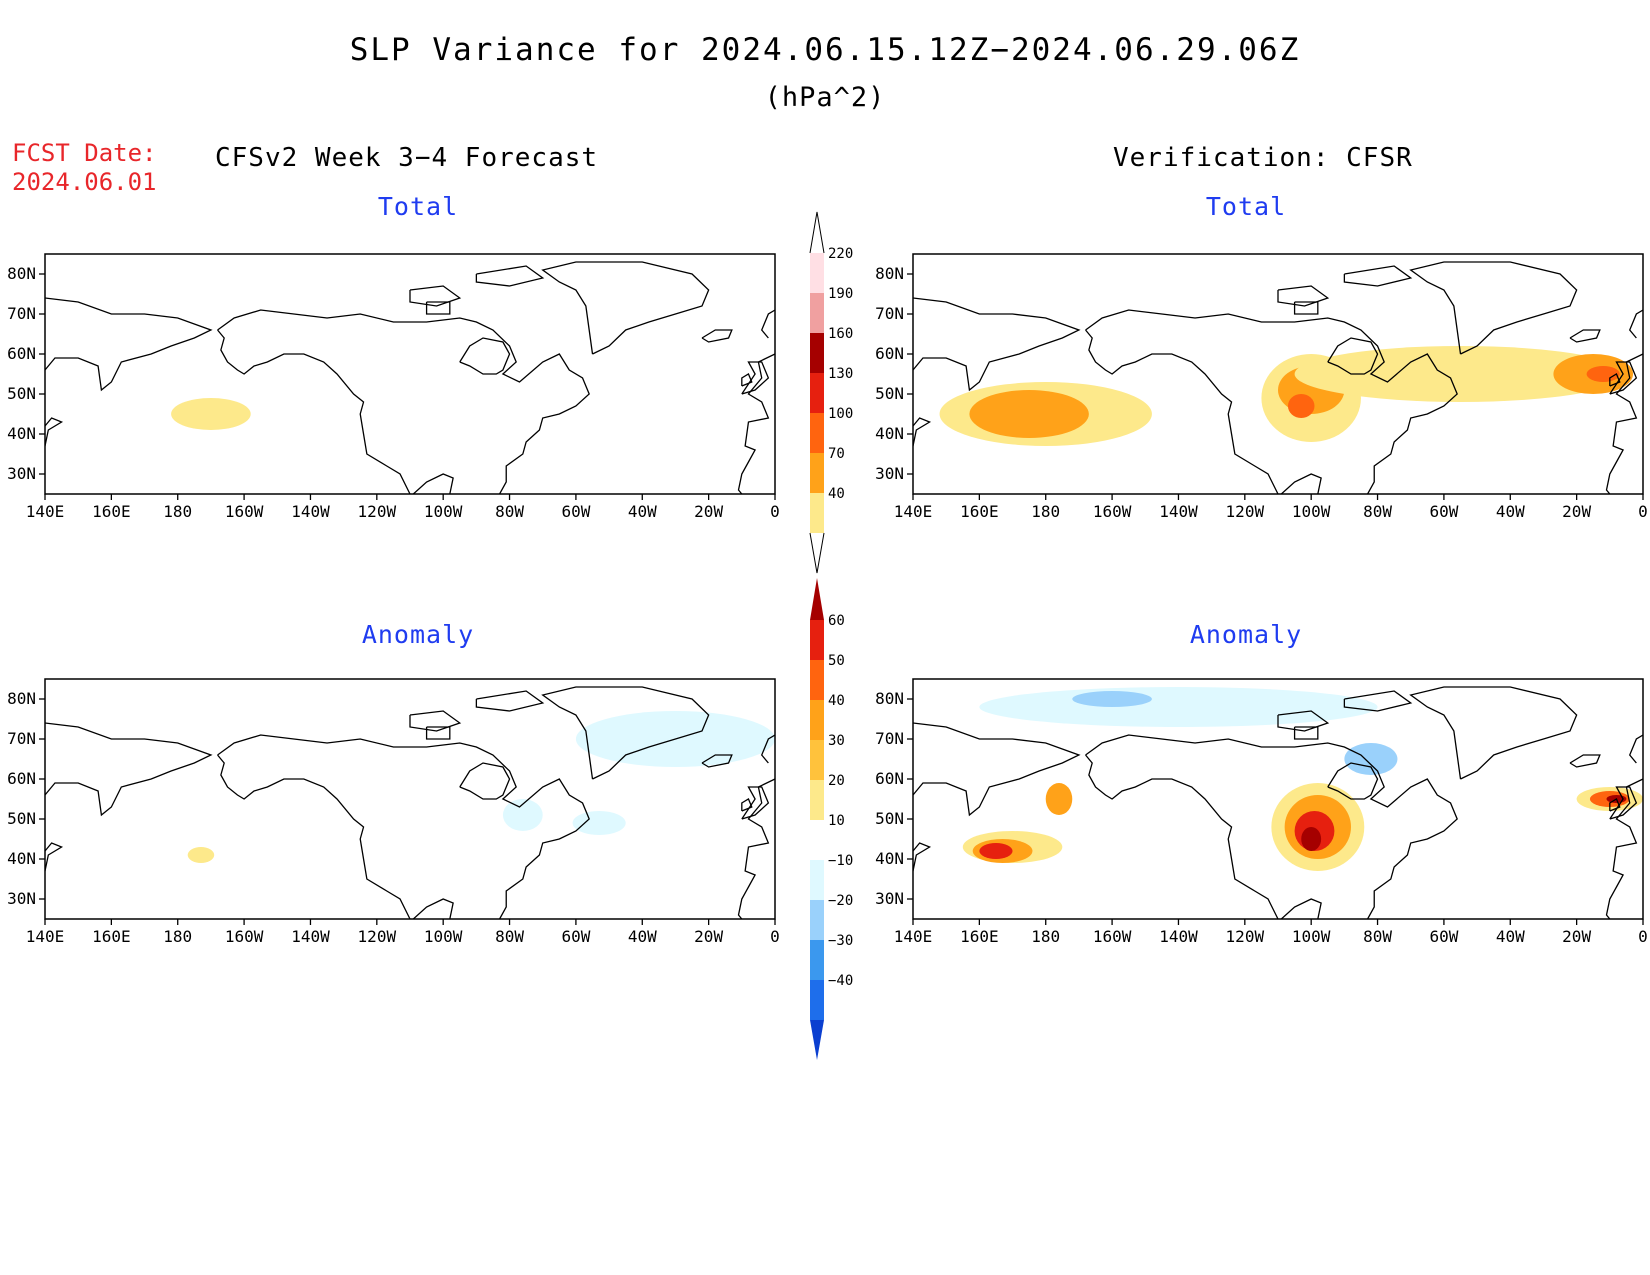 The image size is (1650, 1275). I want to click on x-tick-label: 0, so click(1643, 936).